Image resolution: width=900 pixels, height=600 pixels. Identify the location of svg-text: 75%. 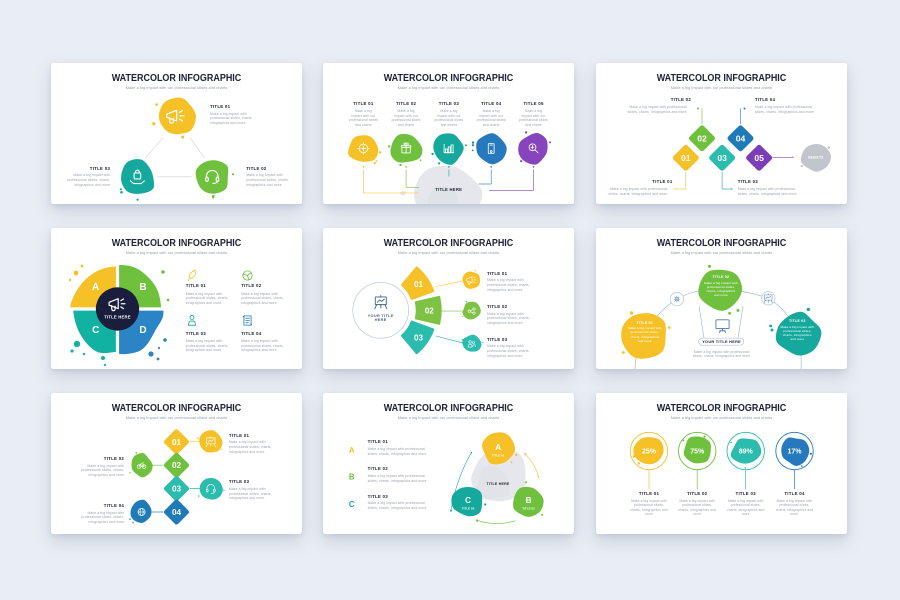
(697, 452).